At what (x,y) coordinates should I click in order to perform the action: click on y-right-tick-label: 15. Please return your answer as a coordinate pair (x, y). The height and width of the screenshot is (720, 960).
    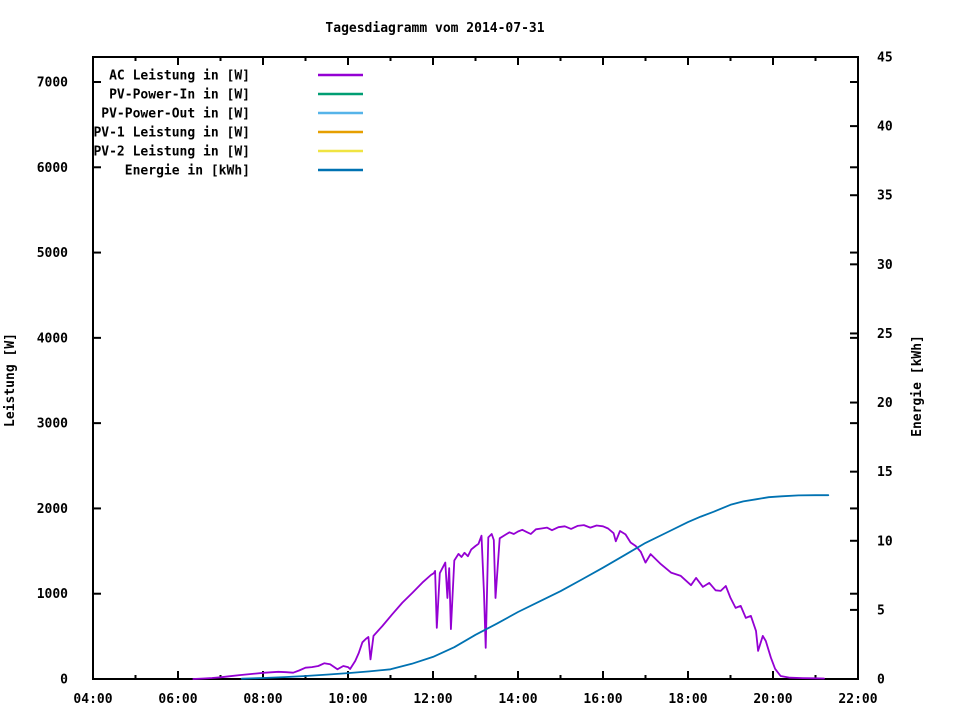
    Looking at the image, I should click on (885, 472).